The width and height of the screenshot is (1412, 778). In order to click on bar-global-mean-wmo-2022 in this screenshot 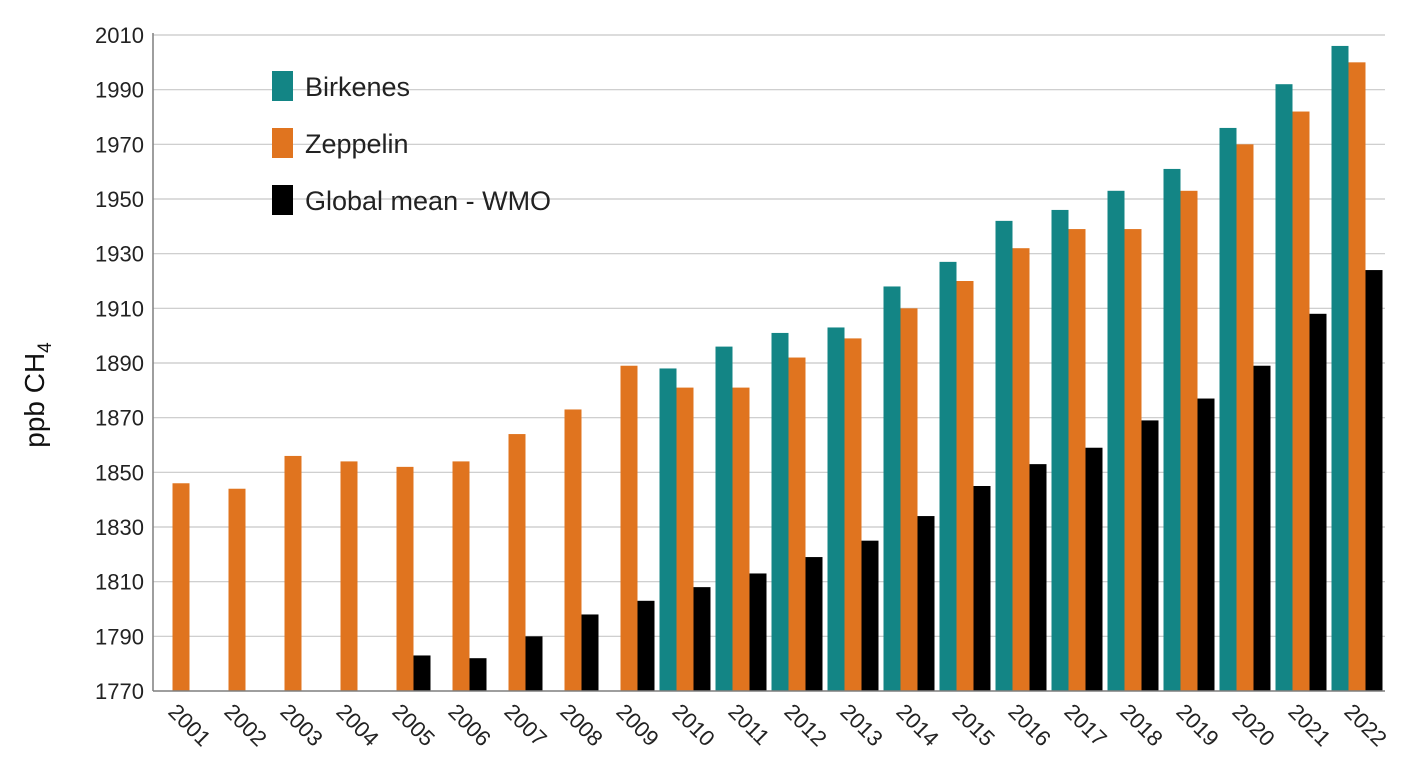, I will do `click(1374, 480)`.